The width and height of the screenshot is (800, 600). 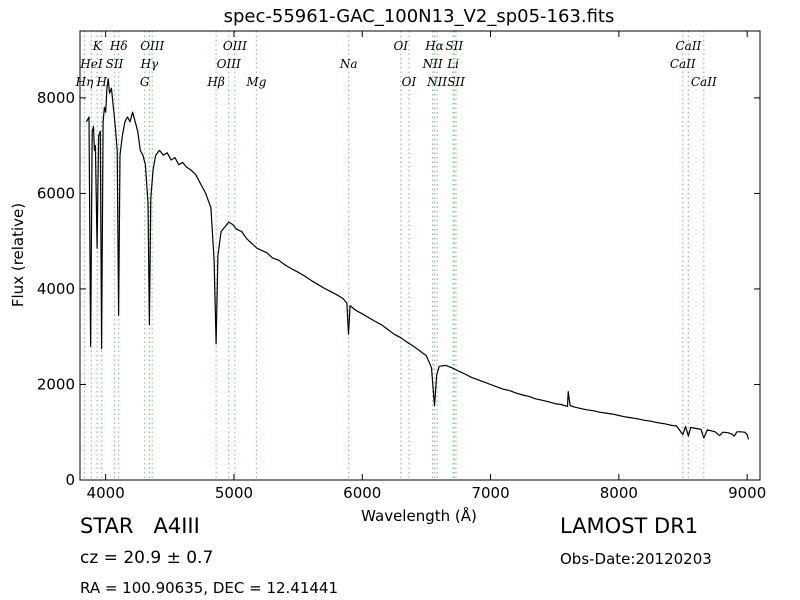 What do you see at coordinates (56, 289) in the screenshot?
I see `y-tick-label: 4000` at bounding box center [56, 289].